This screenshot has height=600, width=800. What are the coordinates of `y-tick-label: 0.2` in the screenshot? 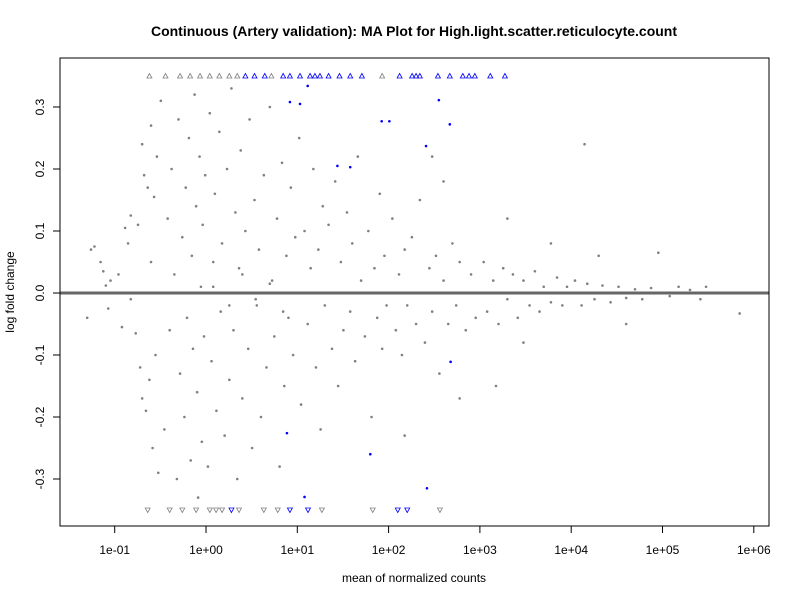 It's located at (40, 168).